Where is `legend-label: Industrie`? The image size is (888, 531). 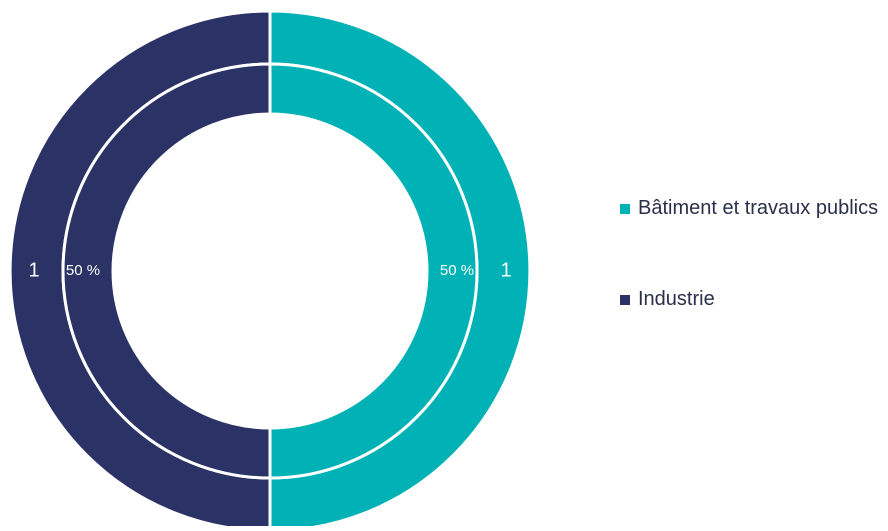
legend-label: Industrie is located at coordinates (676, 299).